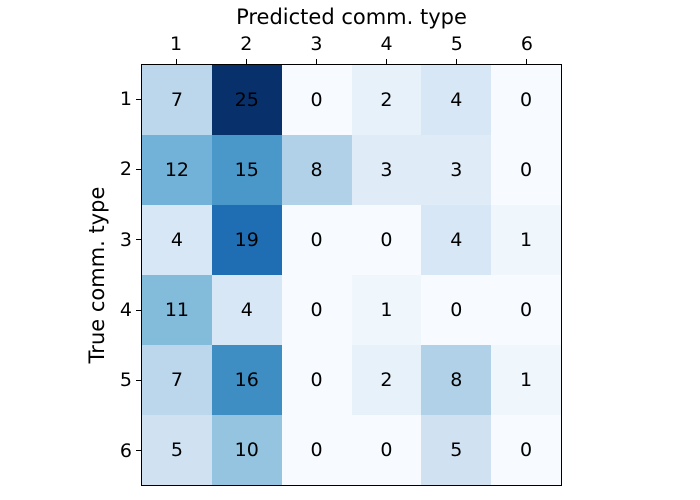  I want to click on y-tick-label: 3, so click(125, 239).